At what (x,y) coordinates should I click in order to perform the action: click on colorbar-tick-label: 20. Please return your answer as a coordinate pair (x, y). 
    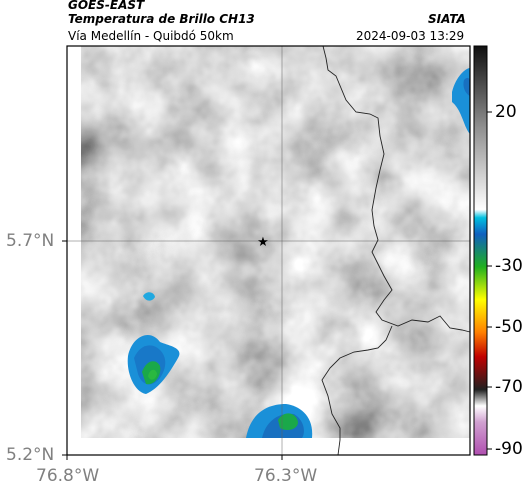
    Looking at the image, I should click on (506, 112).